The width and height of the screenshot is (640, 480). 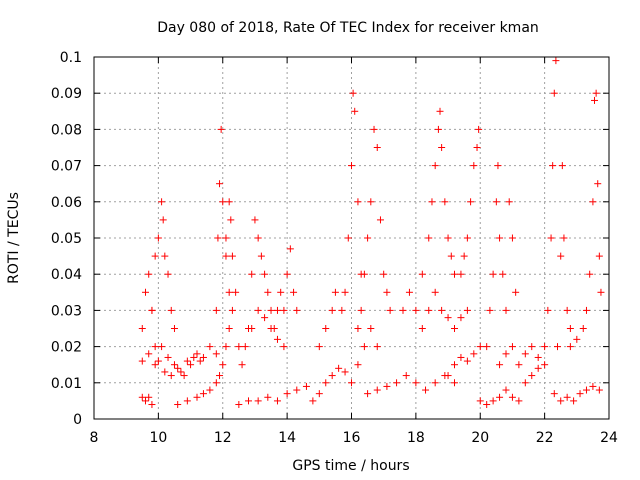 What do you see at coordinates (66, 311) in the screenshot?
I see `y-tick-label: 0.03` at bounding box center [66, 311].